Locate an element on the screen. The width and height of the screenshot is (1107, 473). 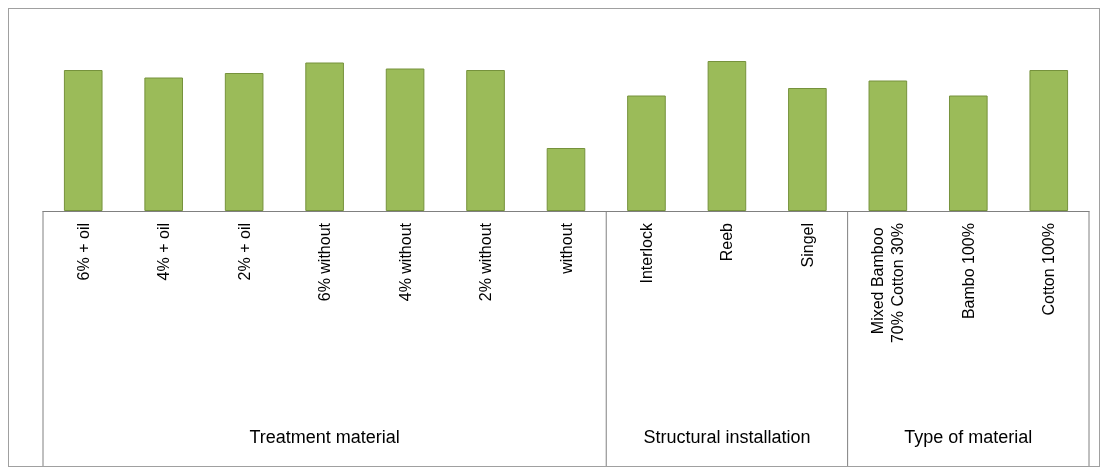
x-tick-label: Interlock is located at coordinates (646, 253).